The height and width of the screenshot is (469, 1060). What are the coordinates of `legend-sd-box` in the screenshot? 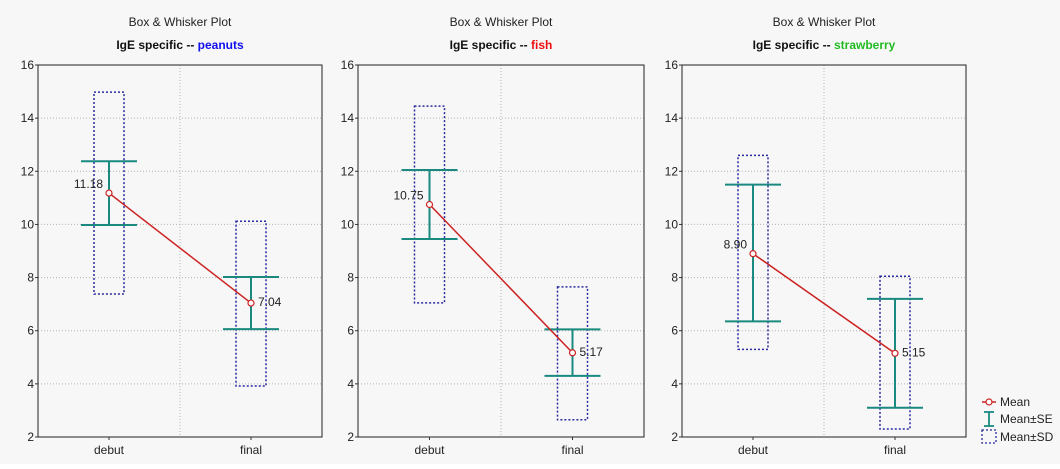 It's located at (989, 436).